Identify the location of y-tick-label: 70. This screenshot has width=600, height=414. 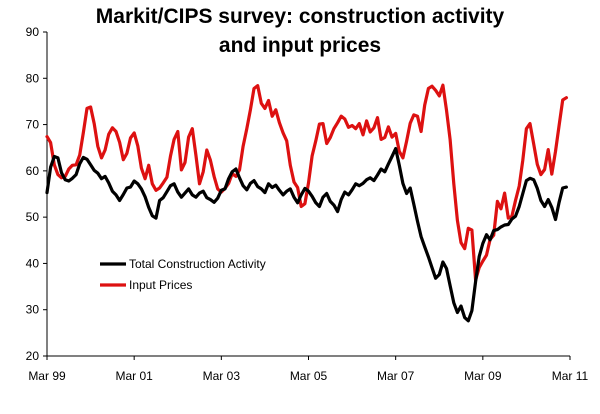
(33, 125).